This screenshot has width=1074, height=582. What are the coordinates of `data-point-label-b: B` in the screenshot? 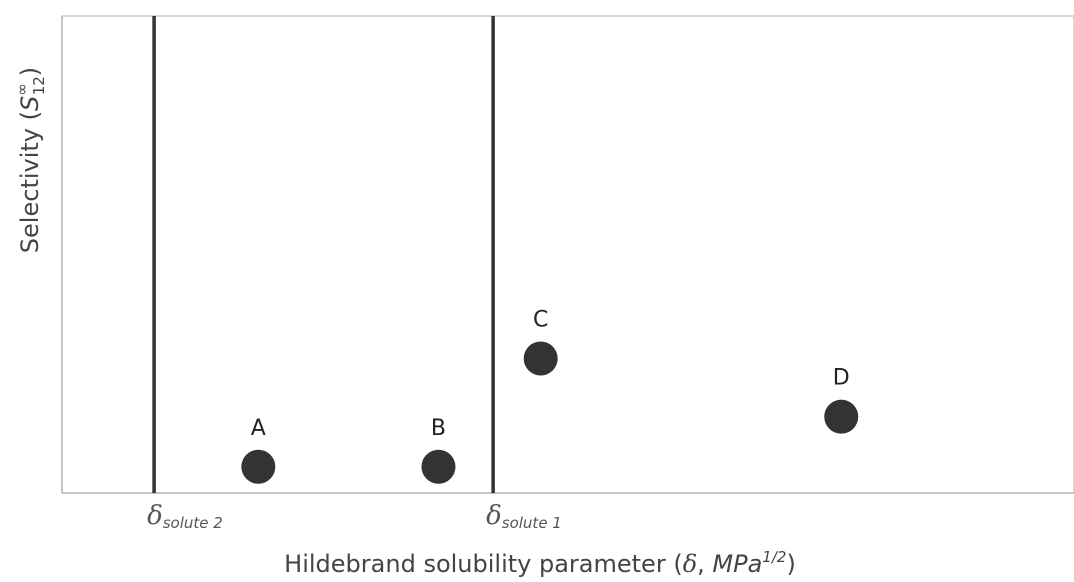 It's located at (438, 428).